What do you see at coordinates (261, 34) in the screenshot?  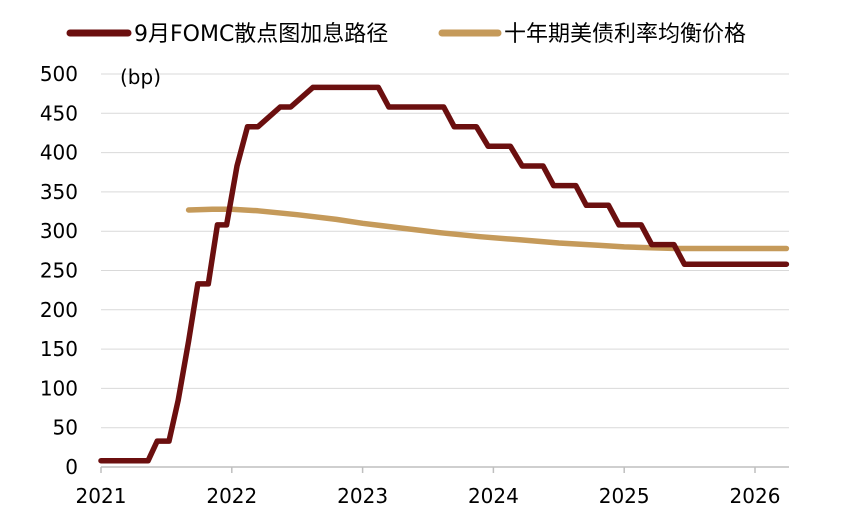 I see `legend-label-fomc: 9月FOMC散点图加息路径` at bounding box center [261, 34].